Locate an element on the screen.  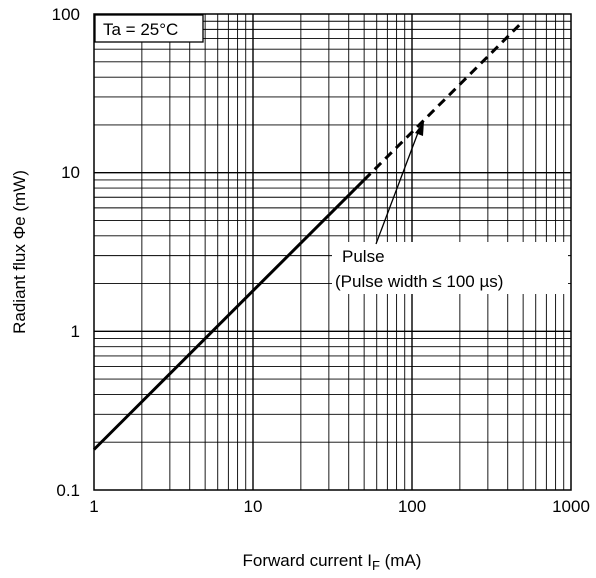
condition-label: Ta = 25°C is located at coordinates (140, 29).